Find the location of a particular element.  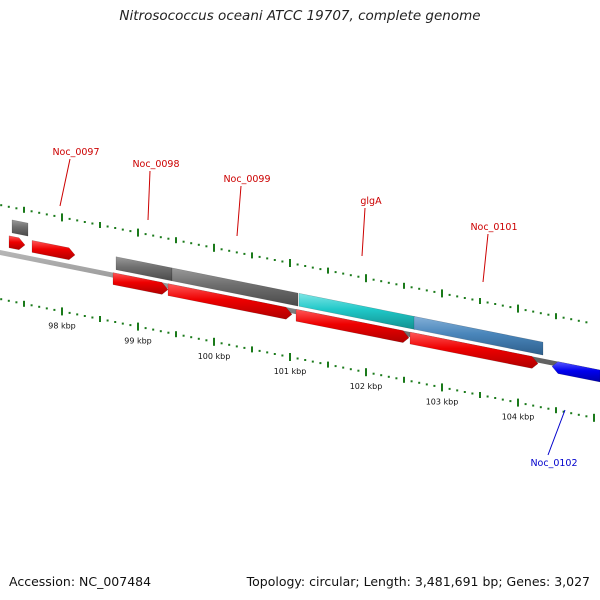

gene-label: Noc_0099 is located at coordinates (246, 179).